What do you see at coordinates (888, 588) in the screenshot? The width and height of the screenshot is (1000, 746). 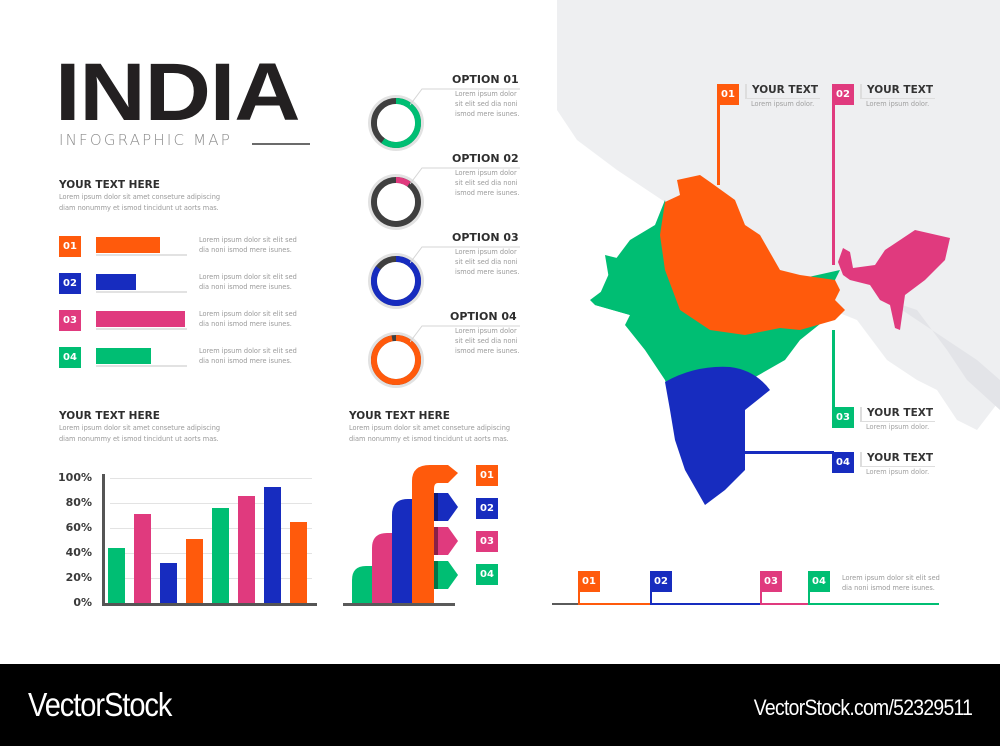 I see `timeline-text-2: dia noni ismod mere isunes.` at bounding box center [888, 588].